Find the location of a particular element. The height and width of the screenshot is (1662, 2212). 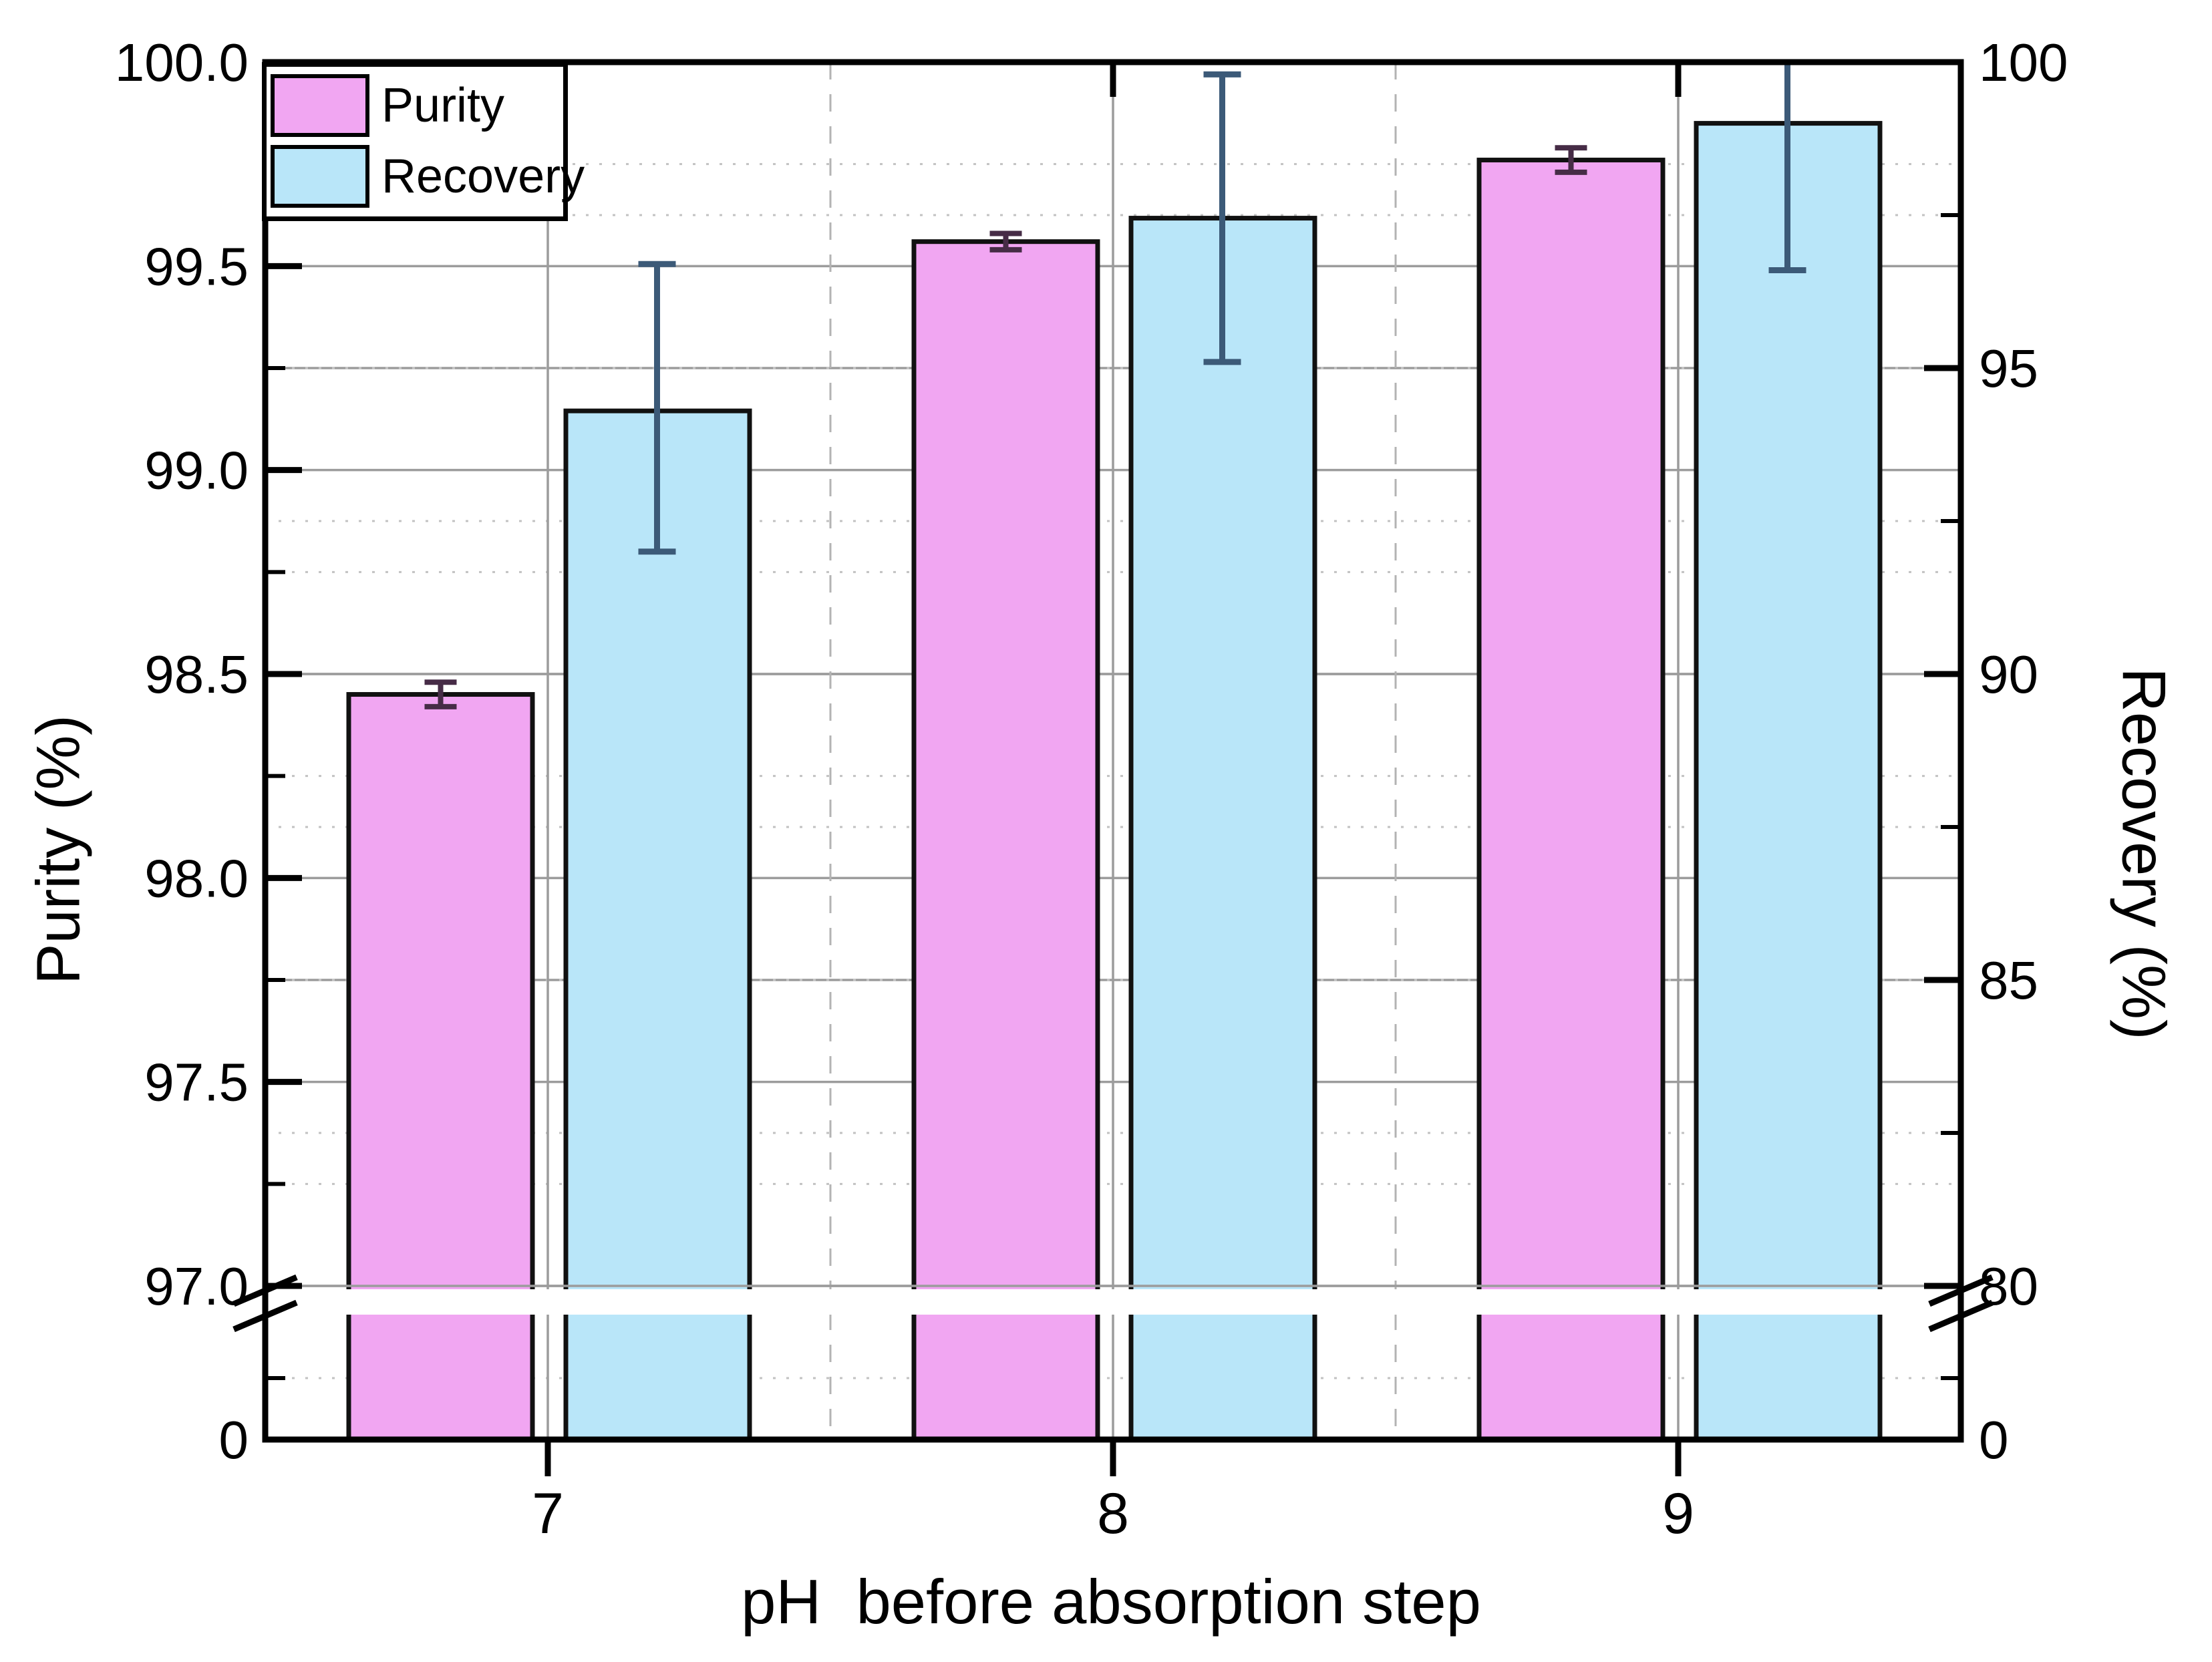

axis-break-band is located at coordinates (1113, 1302).